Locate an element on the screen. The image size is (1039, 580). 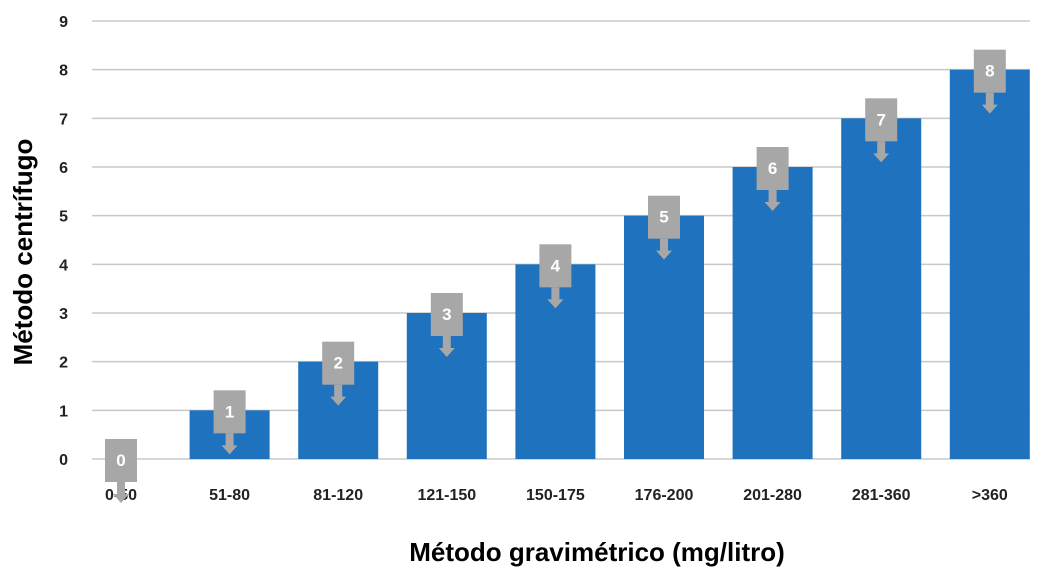
y-tick-label: 1 is located at coordinates (63, 411).